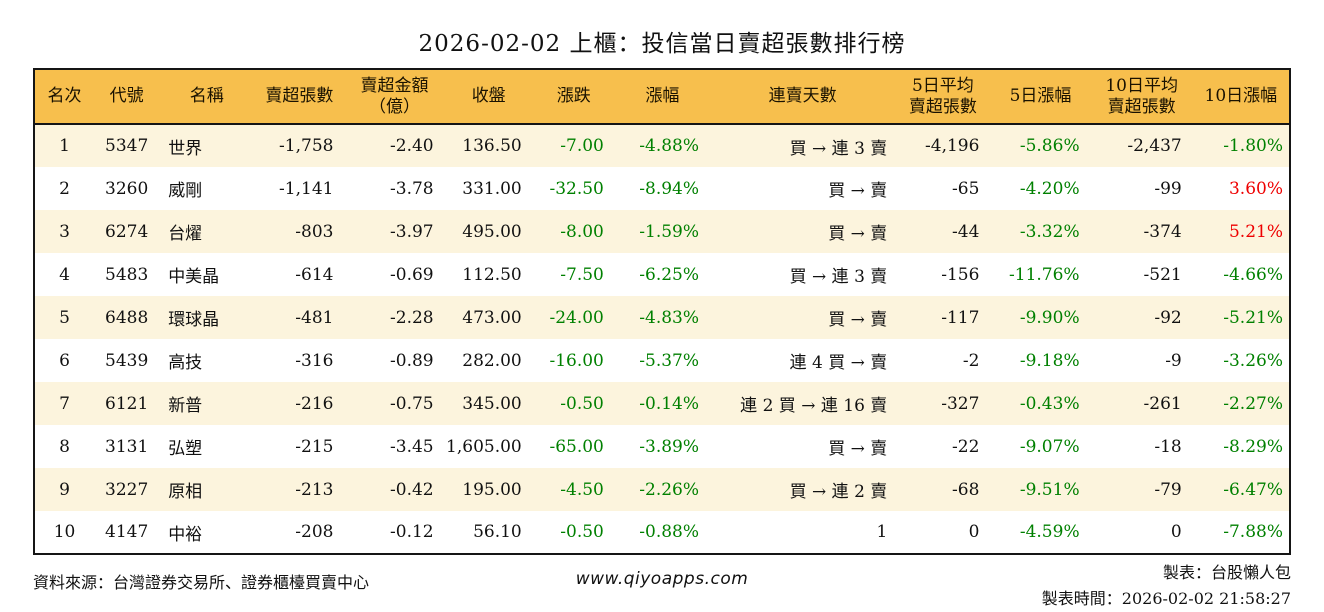 Image resolution: width=1324 pixels, height=612 pixels. I want to click on cell-close-price: 56.10, so click(497, 532).